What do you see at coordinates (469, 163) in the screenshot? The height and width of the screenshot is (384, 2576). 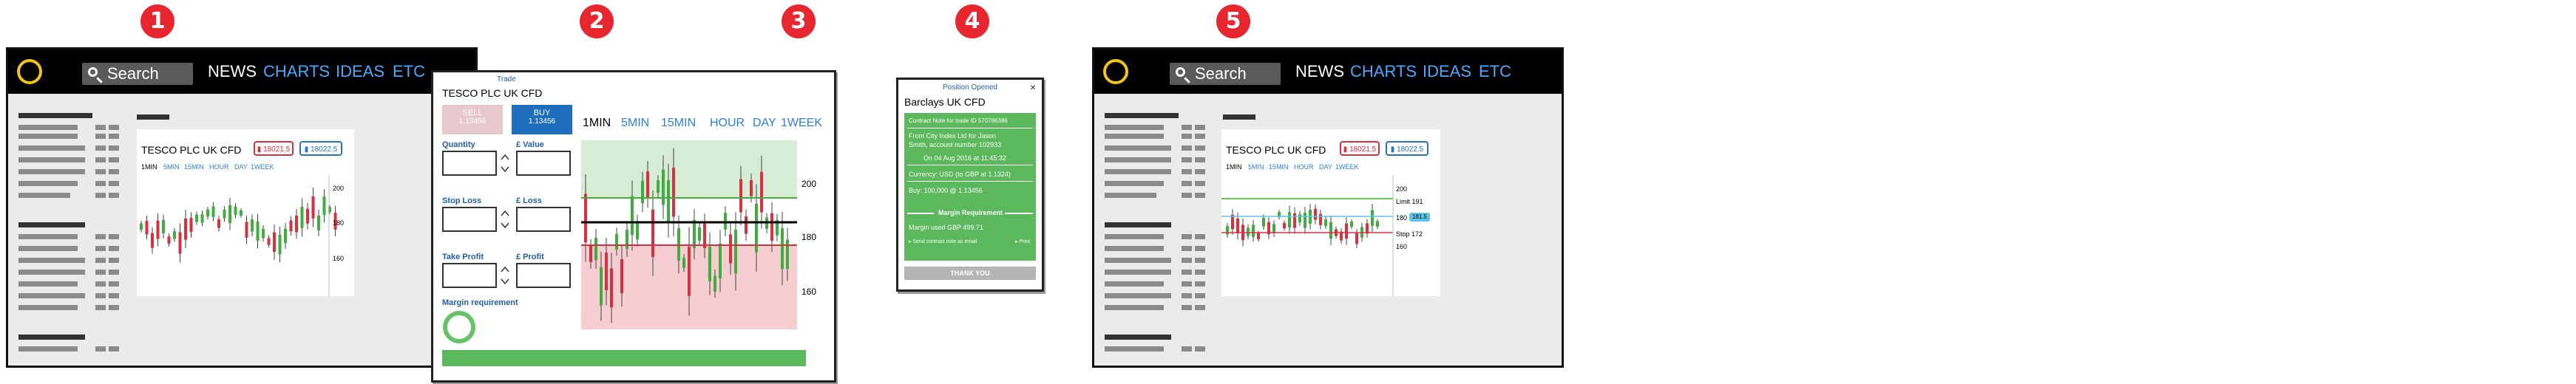 I see `quantity-input` at bounding box center [469, 163].